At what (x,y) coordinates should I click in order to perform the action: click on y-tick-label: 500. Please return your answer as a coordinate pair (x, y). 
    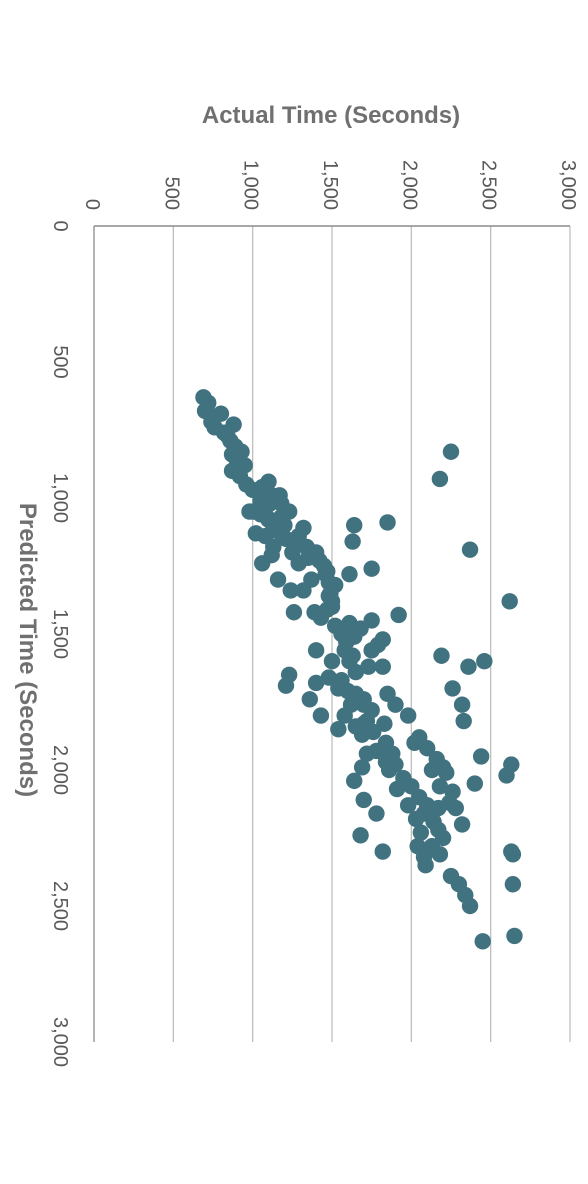
    Looking at the image, I should click on (171, 193).